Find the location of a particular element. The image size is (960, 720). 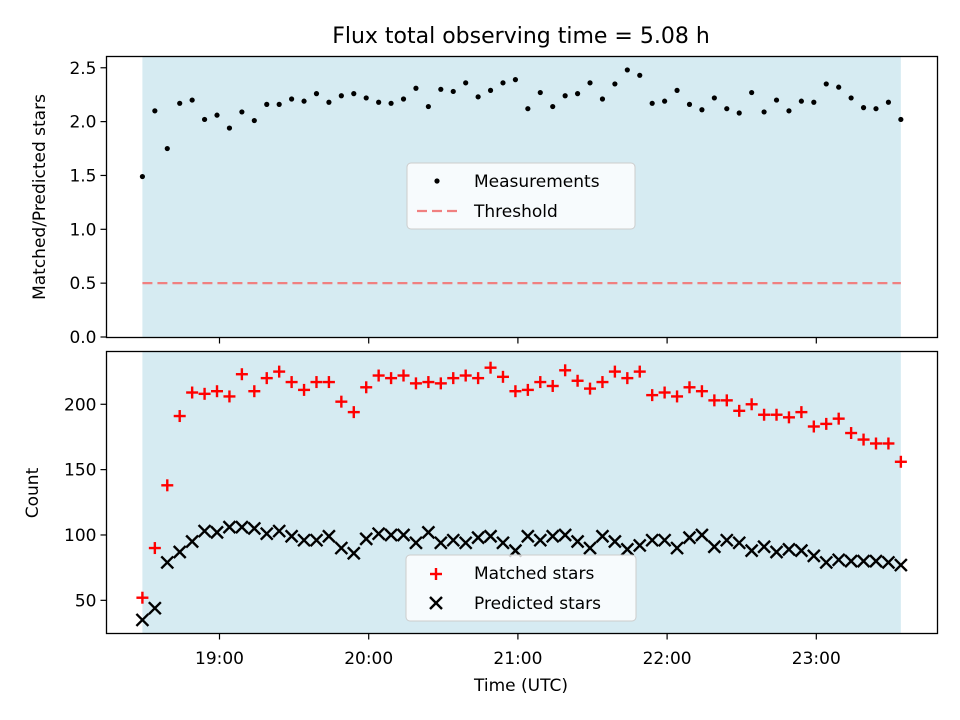

y-tick-label: 150 is located at coordinates (80, 471).